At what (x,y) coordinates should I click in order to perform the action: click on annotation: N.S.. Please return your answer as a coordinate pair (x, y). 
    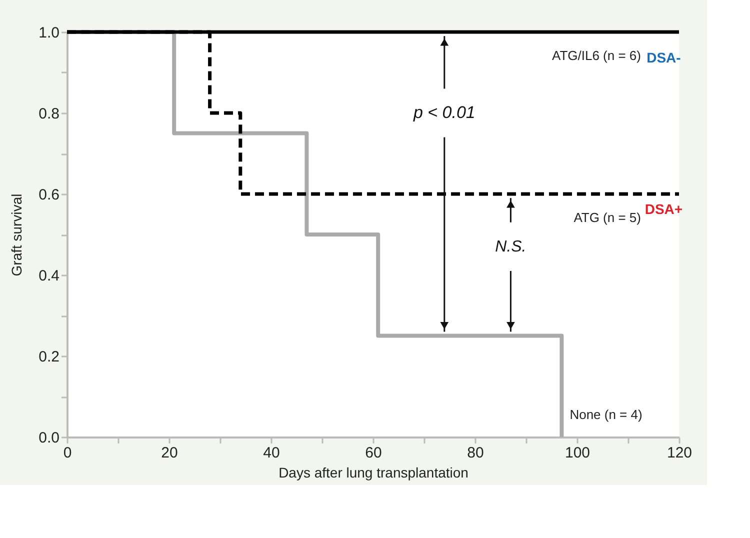
    Looking at the image, I should click on (510, 247).